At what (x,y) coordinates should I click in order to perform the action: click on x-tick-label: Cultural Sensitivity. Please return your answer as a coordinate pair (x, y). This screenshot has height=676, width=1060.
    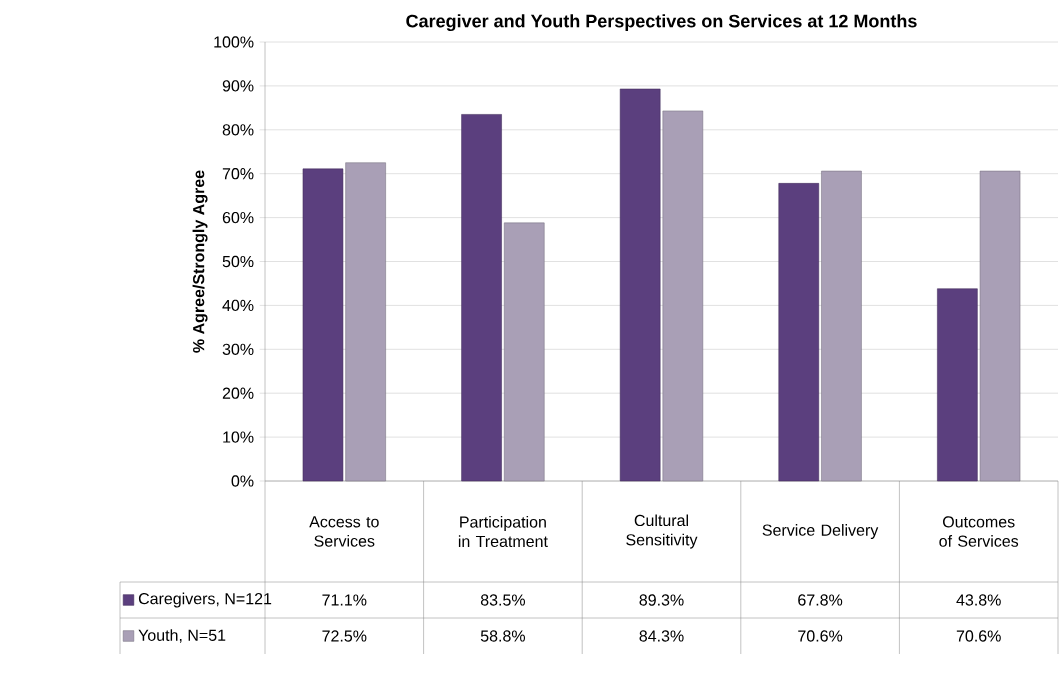
    Looking at the image, I should click on (662, 531).